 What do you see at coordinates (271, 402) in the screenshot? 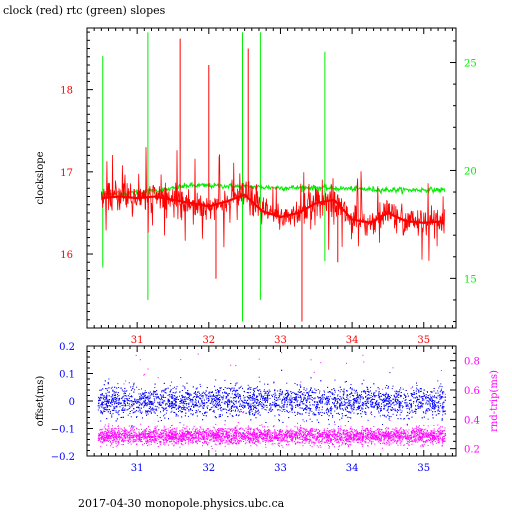
I see `offset-points` at bounding box center [271, 402].